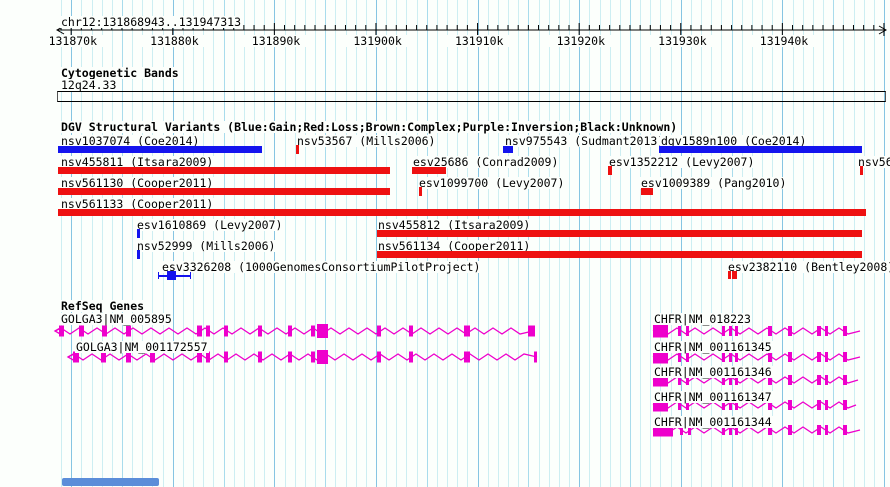  I want to click on gene-label: GOLGA3|NM_005895, so click(116, 319).